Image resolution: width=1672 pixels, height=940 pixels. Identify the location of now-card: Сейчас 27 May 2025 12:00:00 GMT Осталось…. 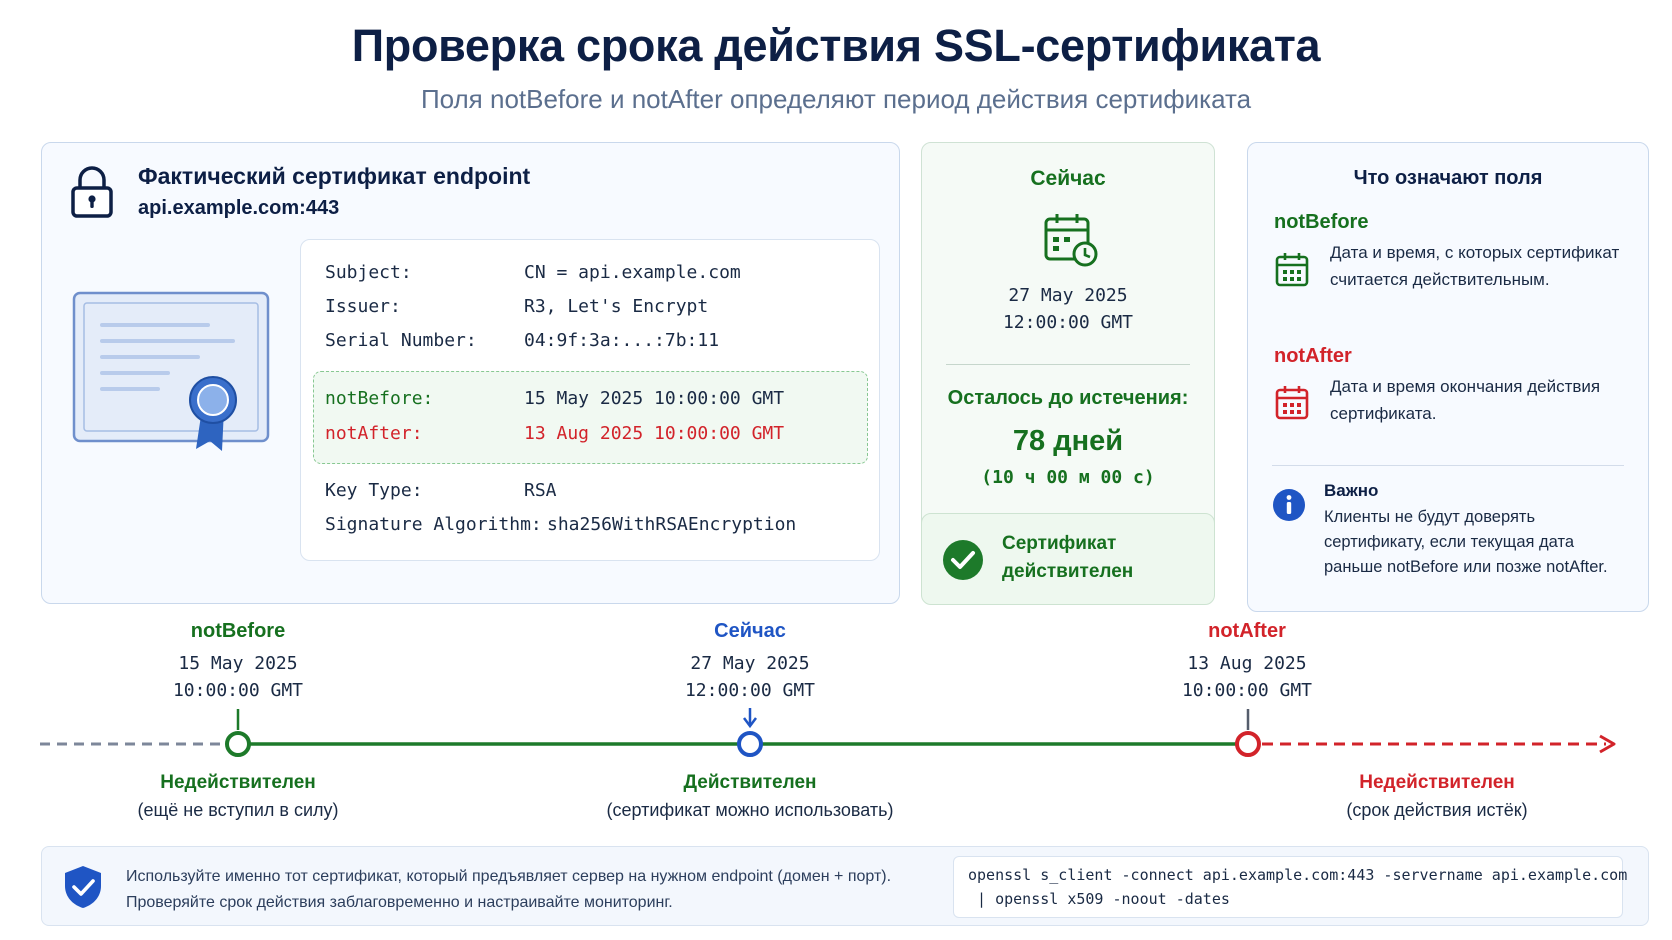
(1068, 373).